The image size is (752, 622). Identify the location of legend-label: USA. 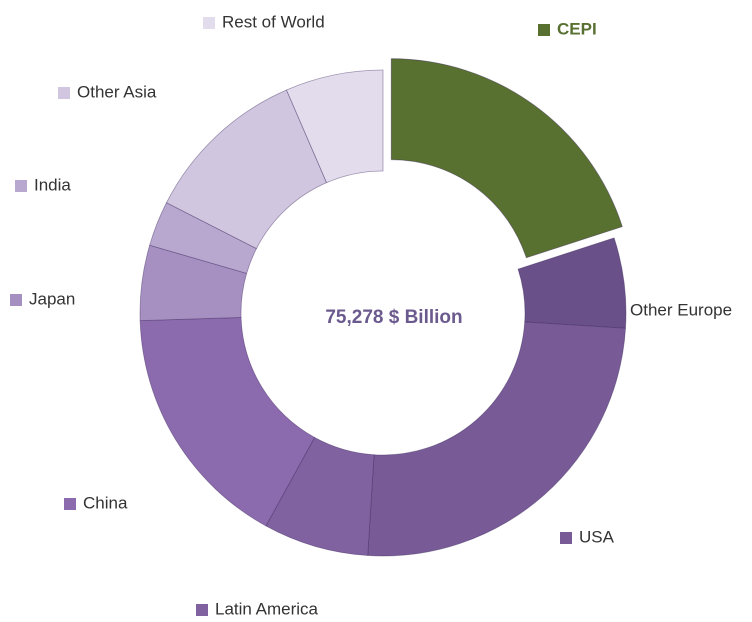
(597, 536).